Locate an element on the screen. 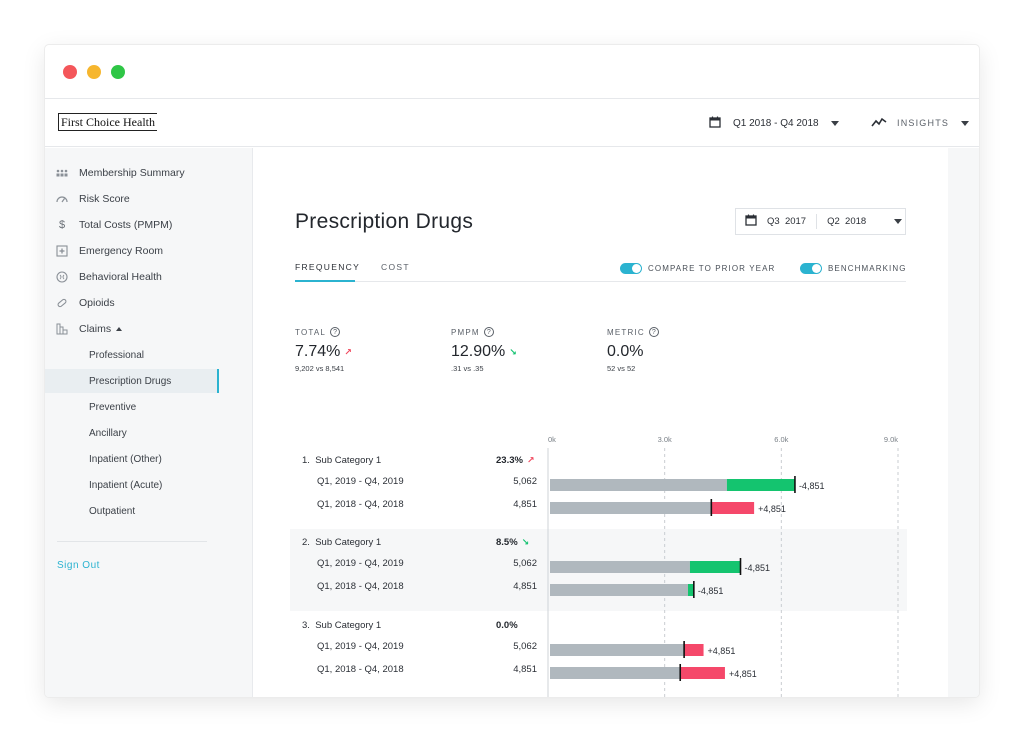 This screenshot has height=740, width=1024. sidebar-item-label: Claims is located at coordinates (95, 329).